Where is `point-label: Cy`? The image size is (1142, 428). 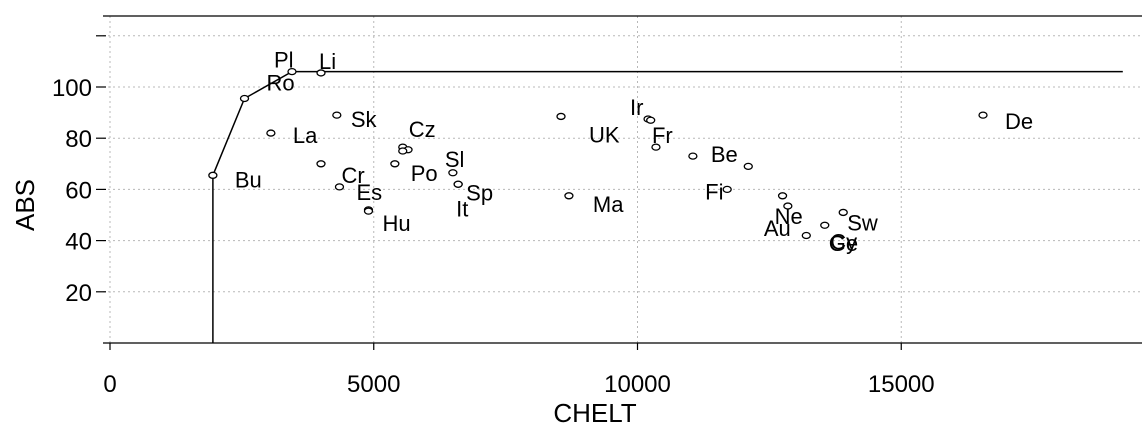 point-label: Cy is located at coordinates (843, 241).